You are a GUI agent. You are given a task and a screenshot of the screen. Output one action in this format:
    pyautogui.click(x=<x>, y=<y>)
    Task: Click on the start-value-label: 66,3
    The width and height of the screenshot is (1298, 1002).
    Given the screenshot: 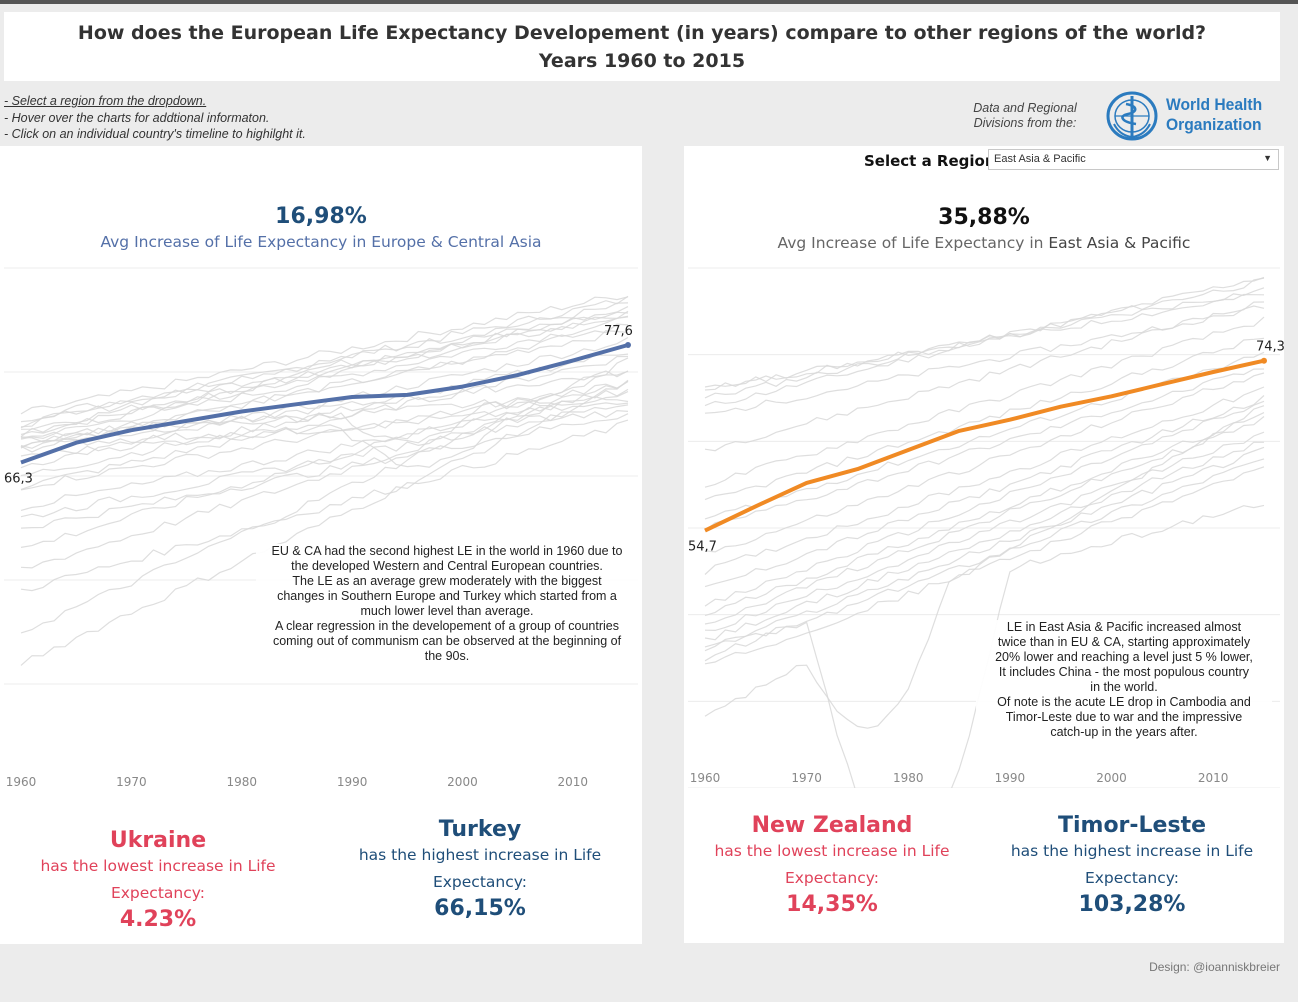 What is the action you would take?
    pyautogui.click(x=18, y=478)
    